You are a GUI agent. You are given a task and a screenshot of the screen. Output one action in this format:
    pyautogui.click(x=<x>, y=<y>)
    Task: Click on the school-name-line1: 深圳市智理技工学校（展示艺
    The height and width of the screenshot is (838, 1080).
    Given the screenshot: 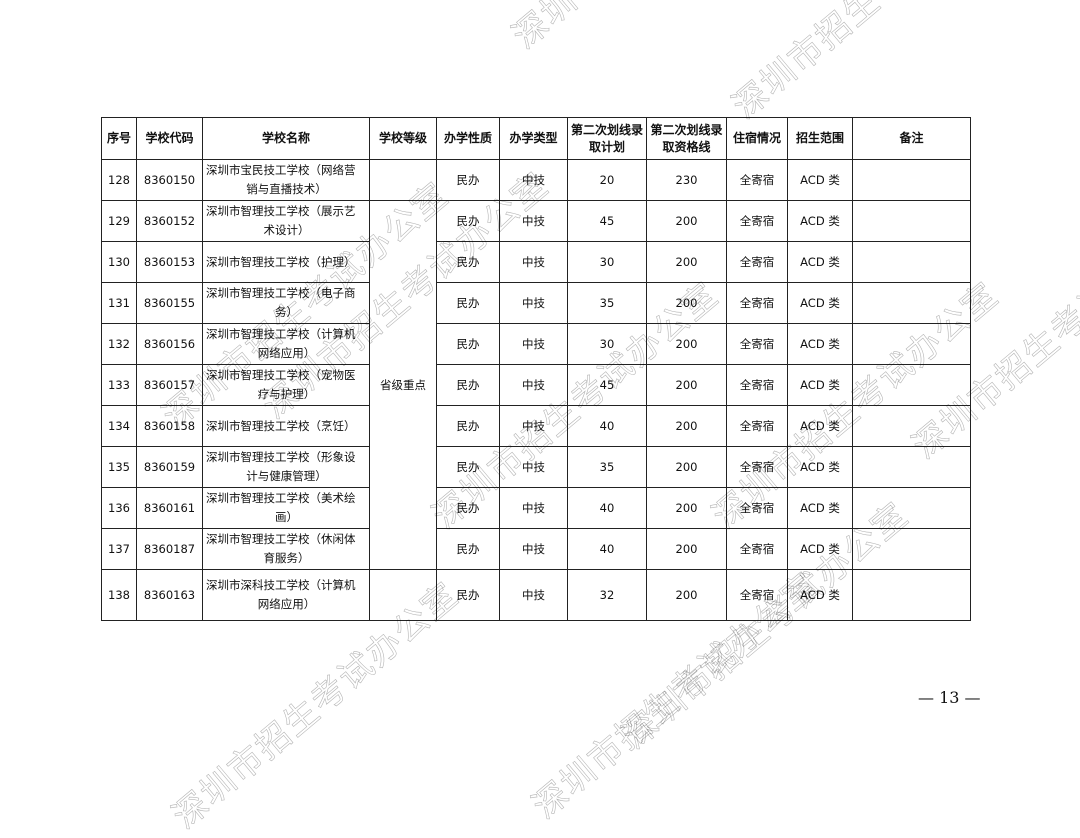 What is the action you would take?
    pyautogui.click(x=281, y=211)
    